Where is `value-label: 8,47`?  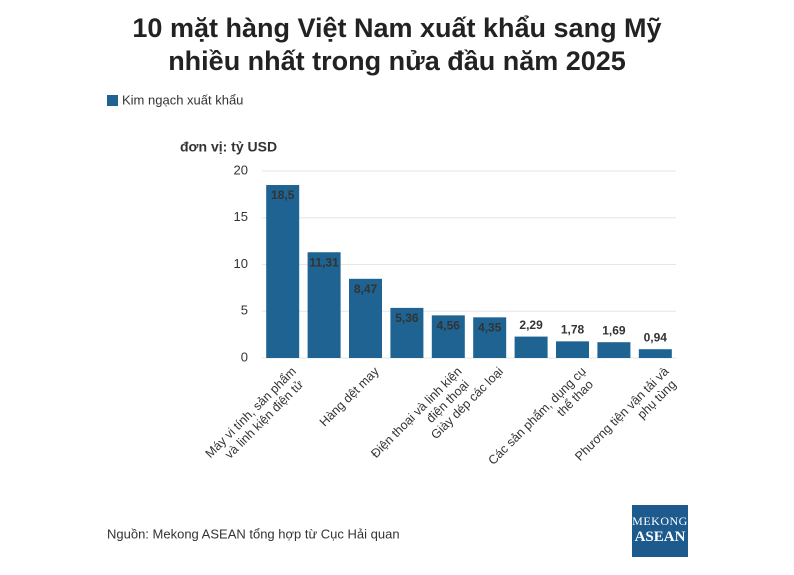
value-label: 8,47 is located at coordinates (366, 289).